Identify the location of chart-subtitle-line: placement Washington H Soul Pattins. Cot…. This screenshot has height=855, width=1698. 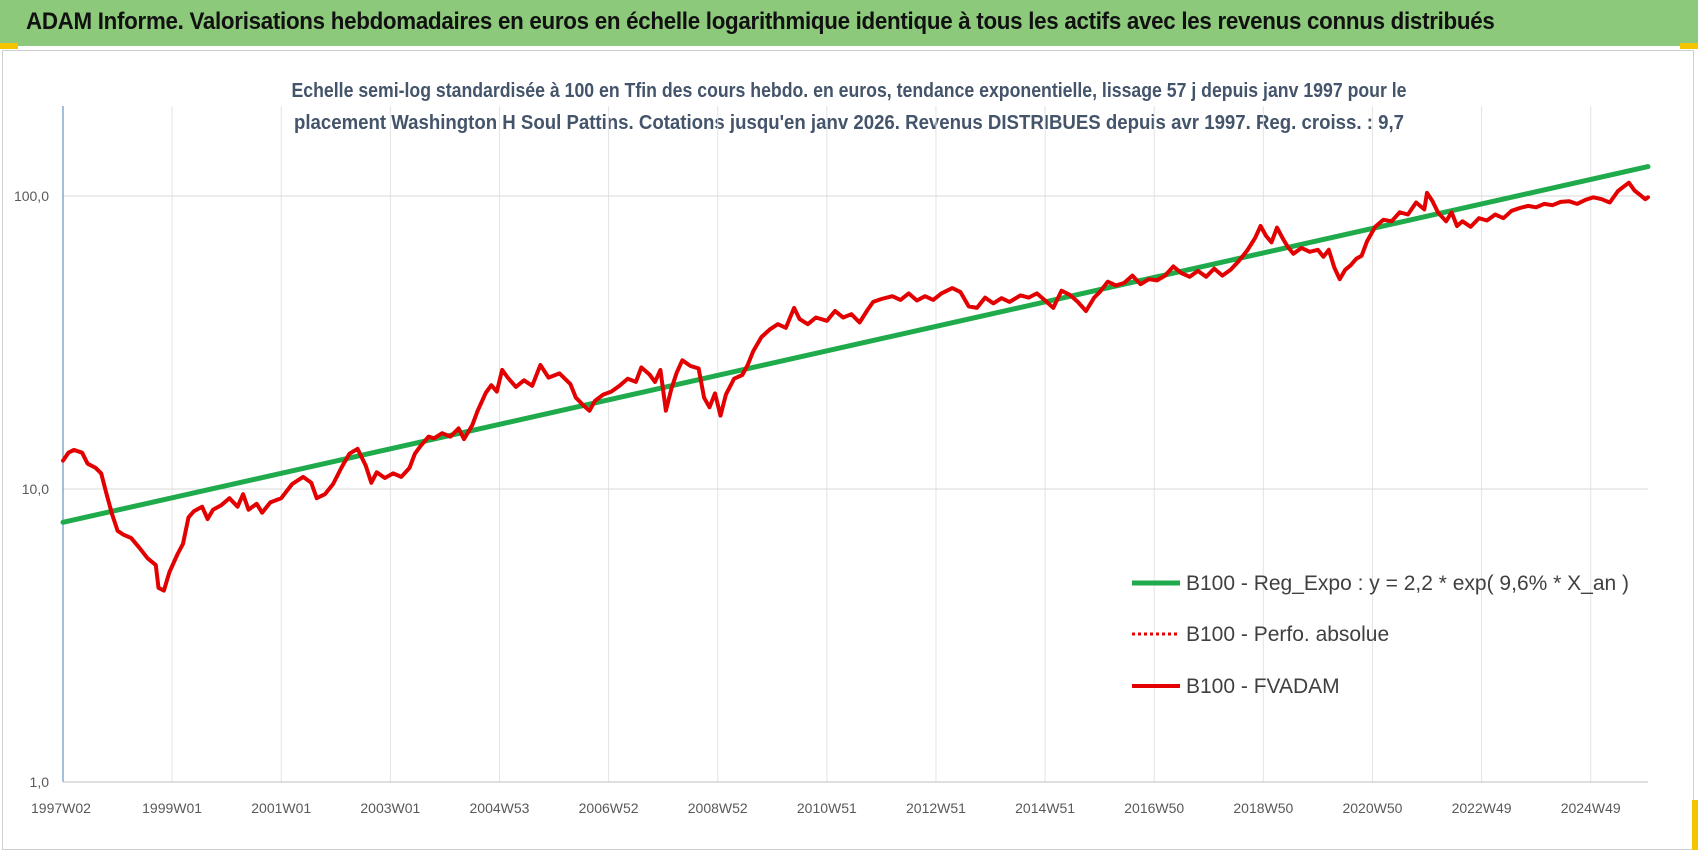
(849, 123).